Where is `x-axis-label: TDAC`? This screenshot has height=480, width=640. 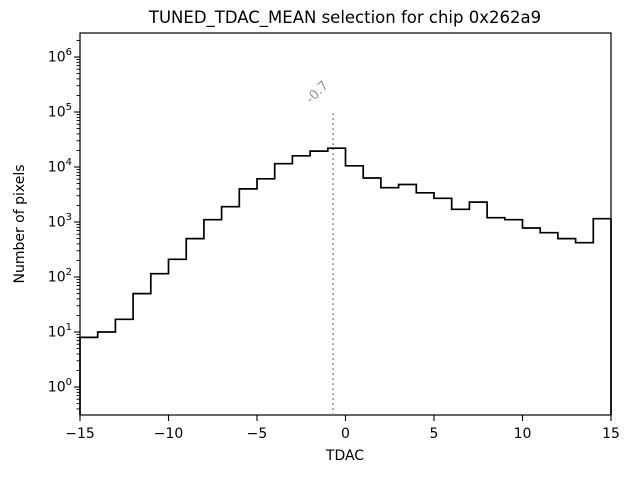 x-axis-label: TDAC is located at coordinates (344, 456).